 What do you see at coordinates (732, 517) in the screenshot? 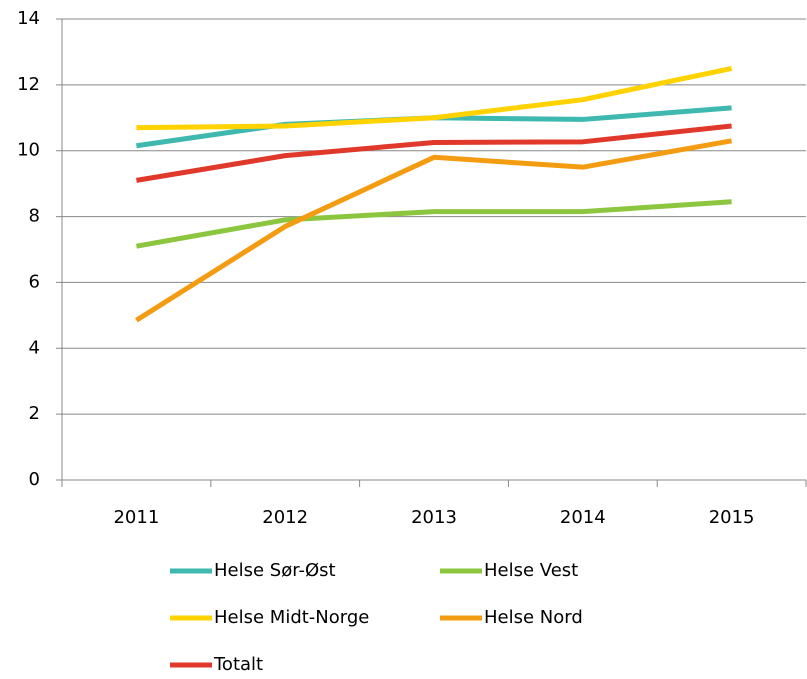
I see `x-tick-label: 2015` at bounding box center [732, 517].